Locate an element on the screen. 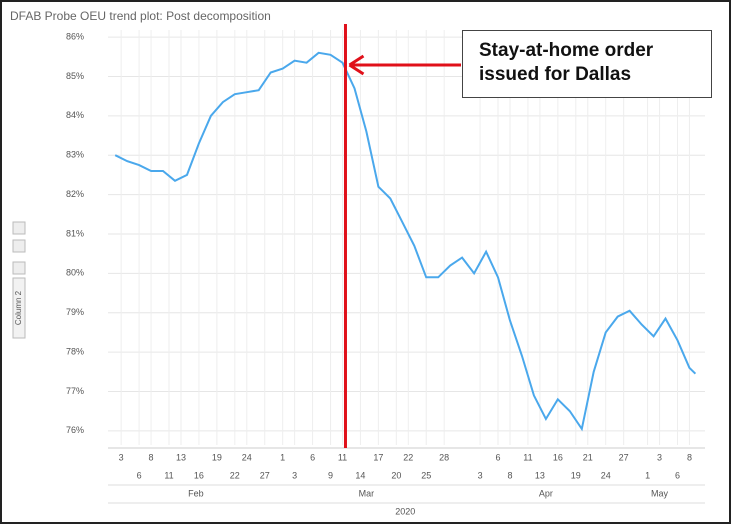  x-tick-label: 25 is located at coordinates (426, 475).